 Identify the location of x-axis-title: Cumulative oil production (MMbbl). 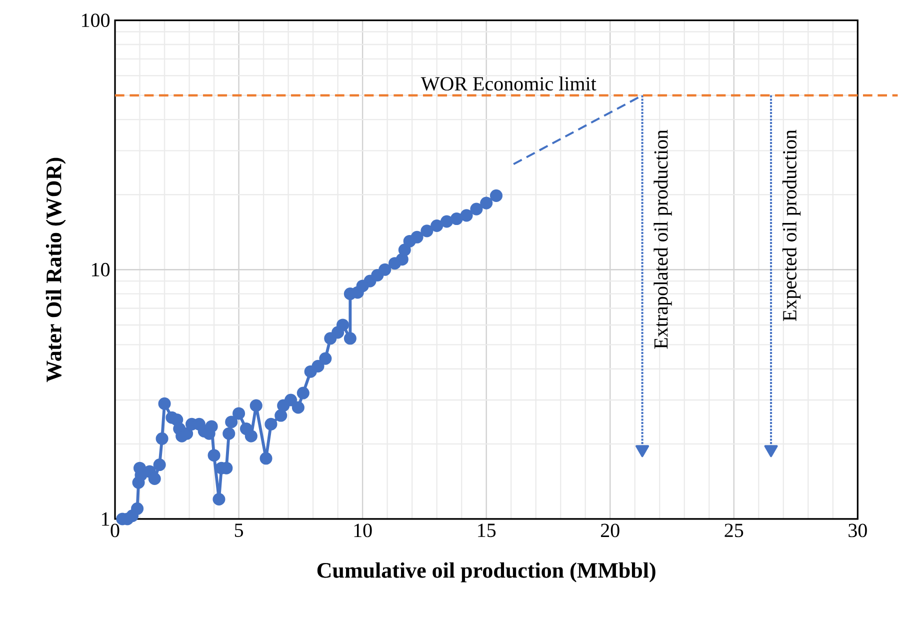
(486, 572).